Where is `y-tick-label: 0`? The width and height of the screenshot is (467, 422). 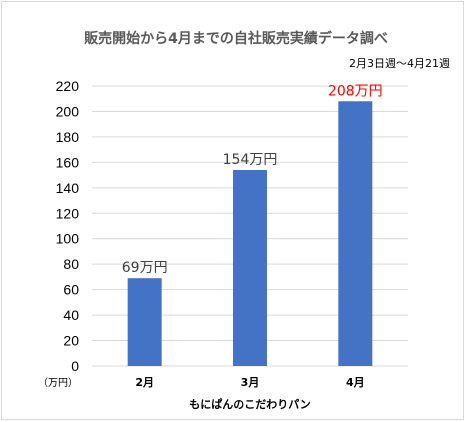 y-tick-label: 0 is located at coordinates (75, 366).